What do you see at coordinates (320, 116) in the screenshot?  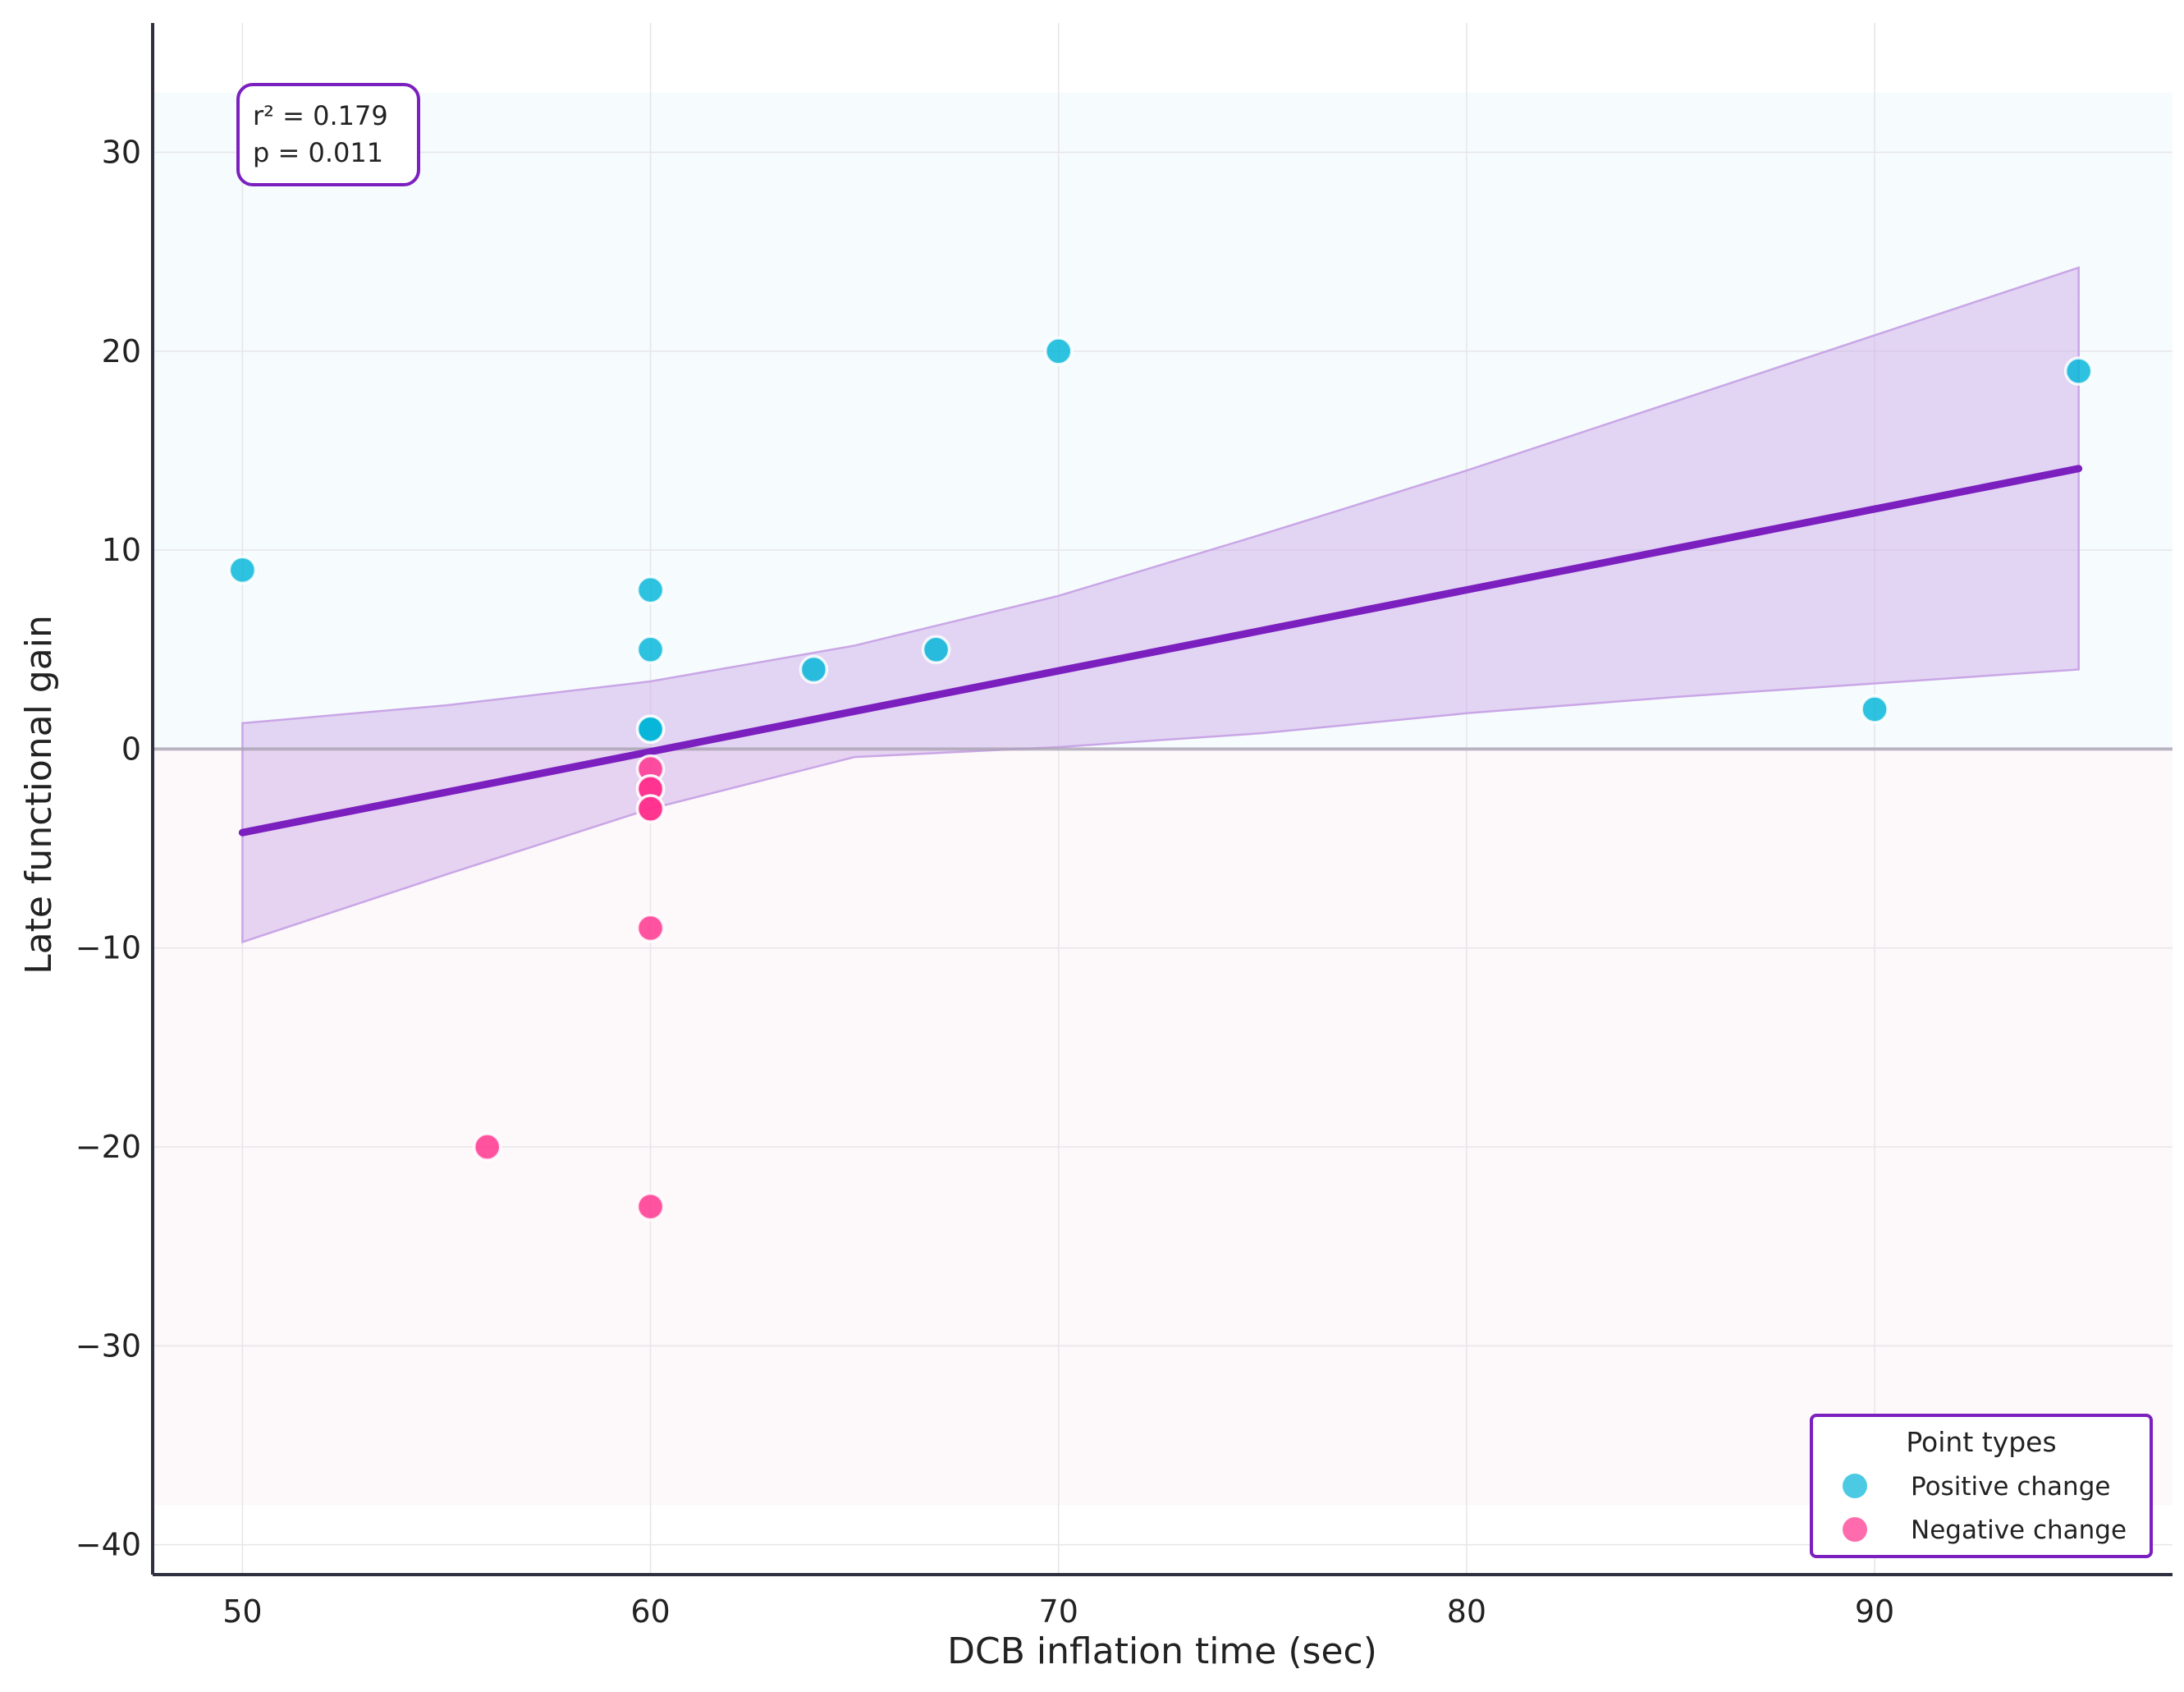 I see `r-squared-text: r² = 0.179` at bounding box center [320, 116].